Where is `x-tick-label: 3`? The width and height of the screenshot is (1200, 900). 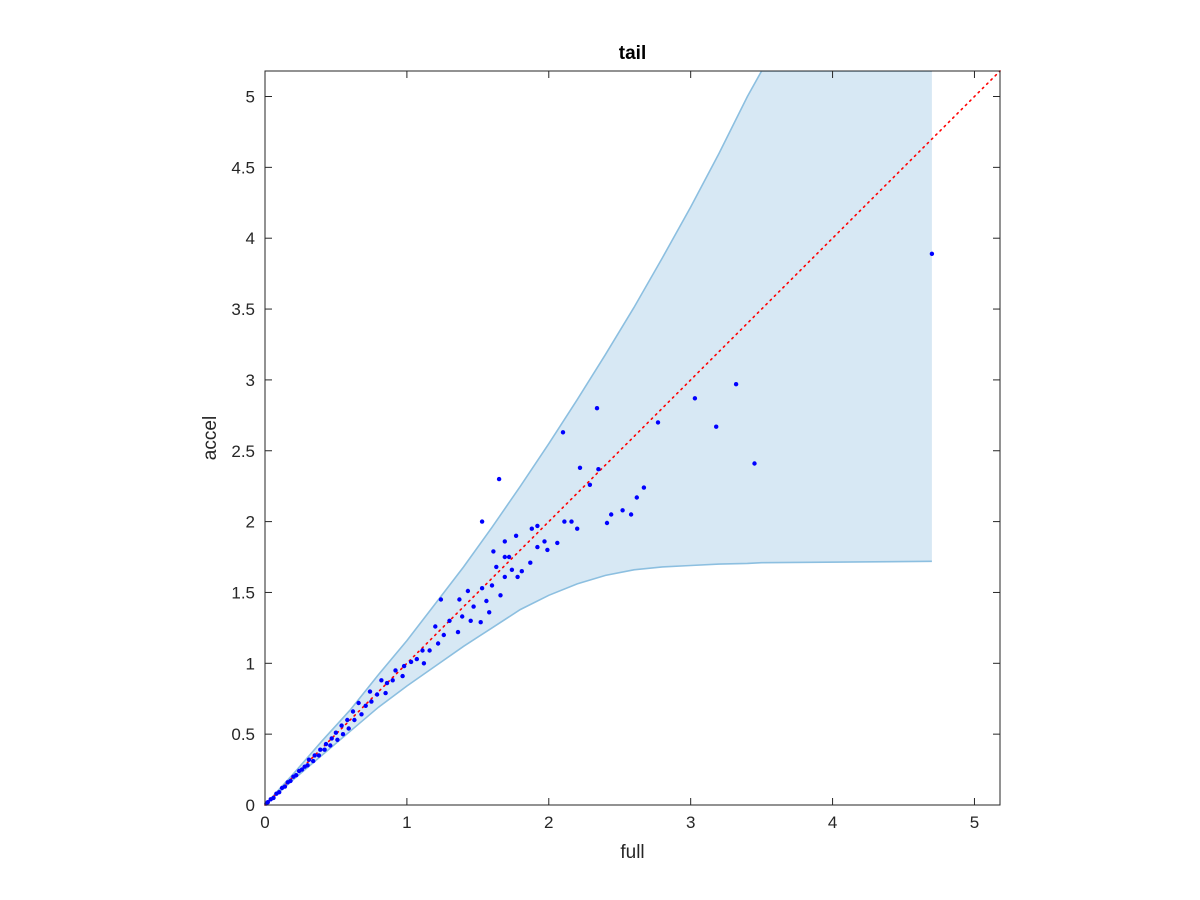 x-tick-label: 3 is located at coordinates (690, 822).